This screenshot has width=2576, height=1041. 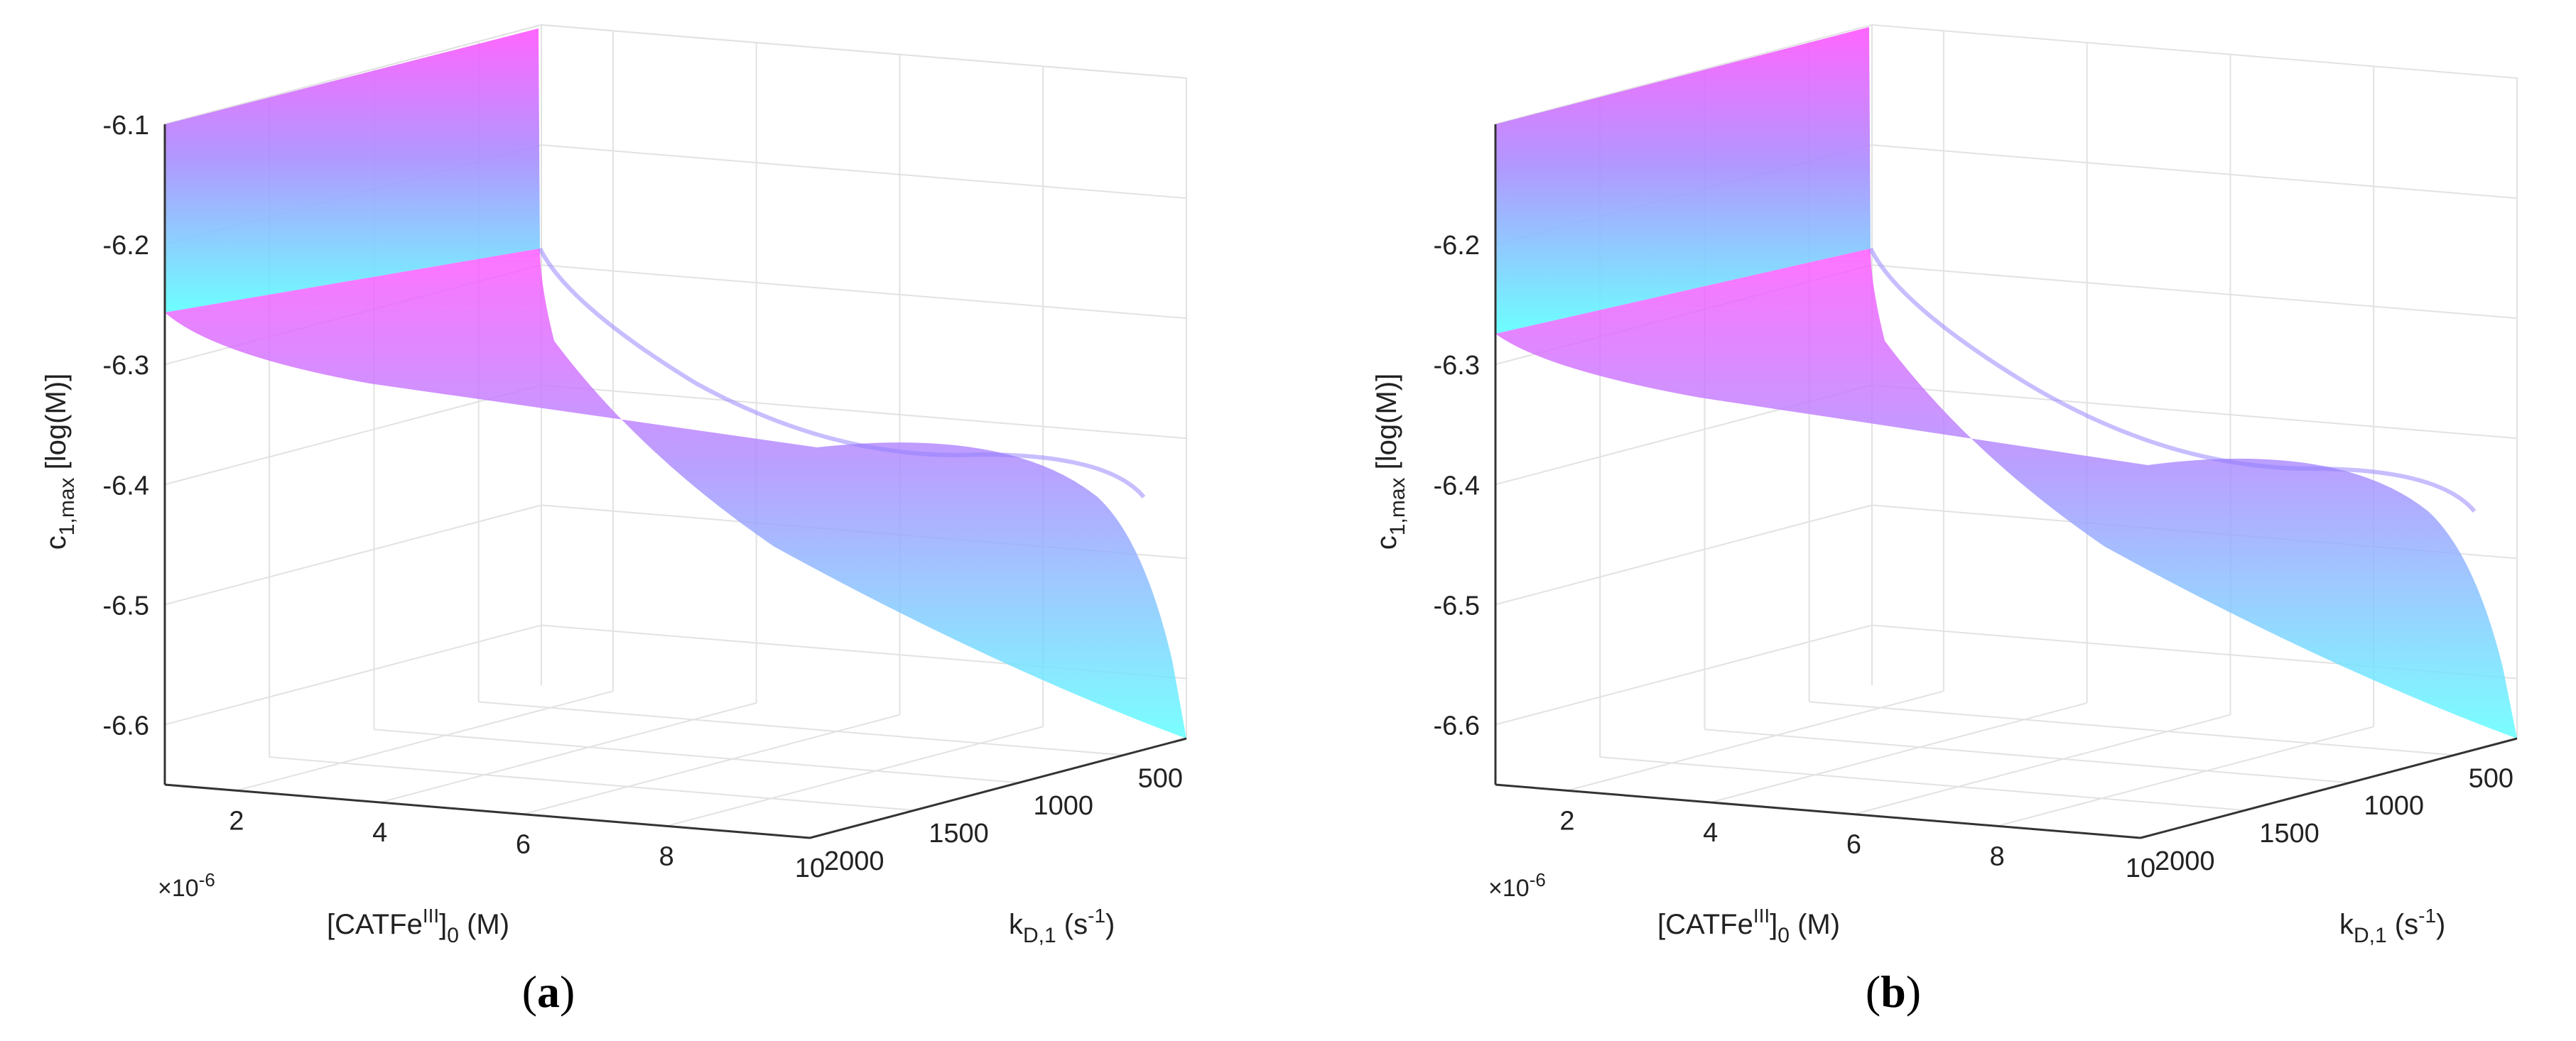 I want to click on panel-label: (b), so click(x=1893, y=991).